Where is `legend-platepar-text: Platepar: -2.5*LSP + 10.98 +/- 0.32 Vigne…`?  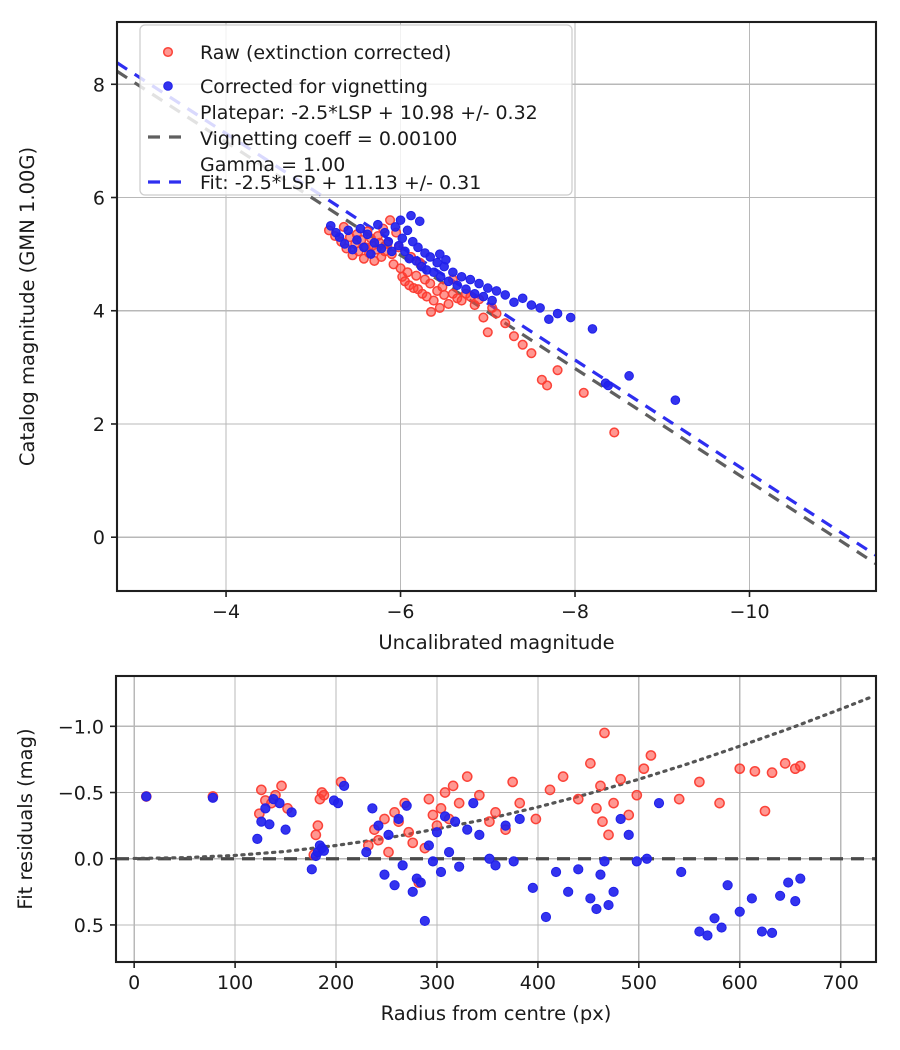 legend-platepar-text: Platepar: -2.5*LSP + 10.98 +/- 0.32 Vigne… is located at coordinates (369, 139).